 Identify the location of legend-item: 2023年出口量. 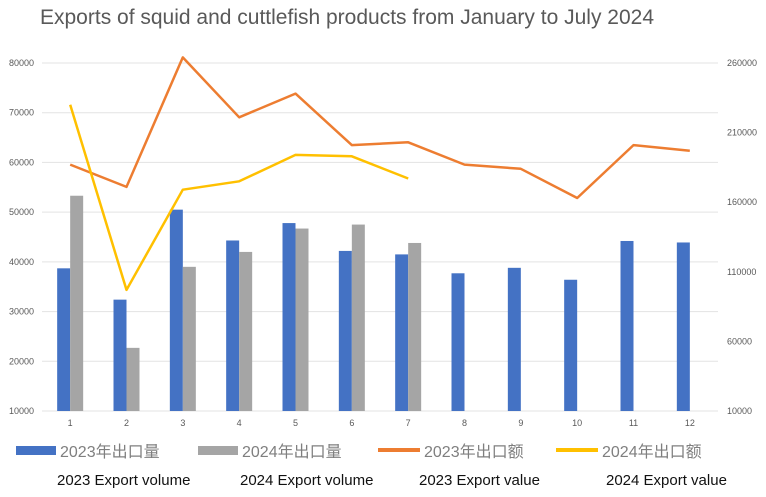
(88, 450).